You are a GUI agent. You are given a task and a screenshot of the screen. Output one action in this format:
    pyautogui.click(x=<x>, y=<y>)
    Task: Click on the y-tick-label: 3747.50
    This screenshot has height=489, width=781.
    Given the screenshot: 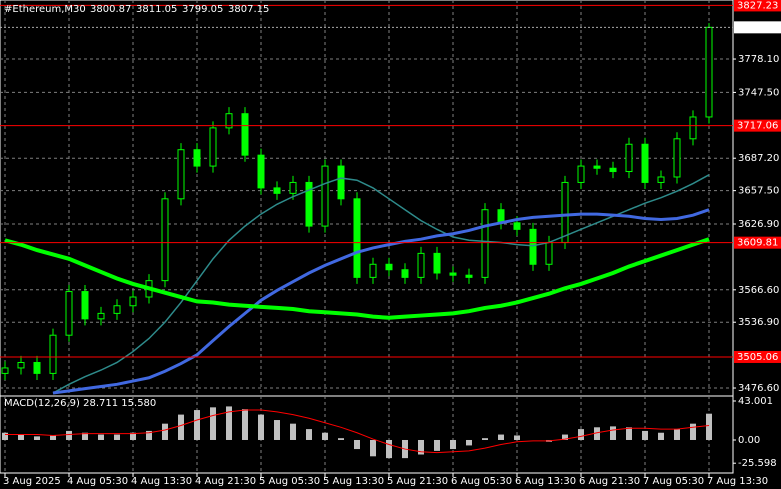 What is the action you would take?
    pyautogui.click(x=758, y=92)
    